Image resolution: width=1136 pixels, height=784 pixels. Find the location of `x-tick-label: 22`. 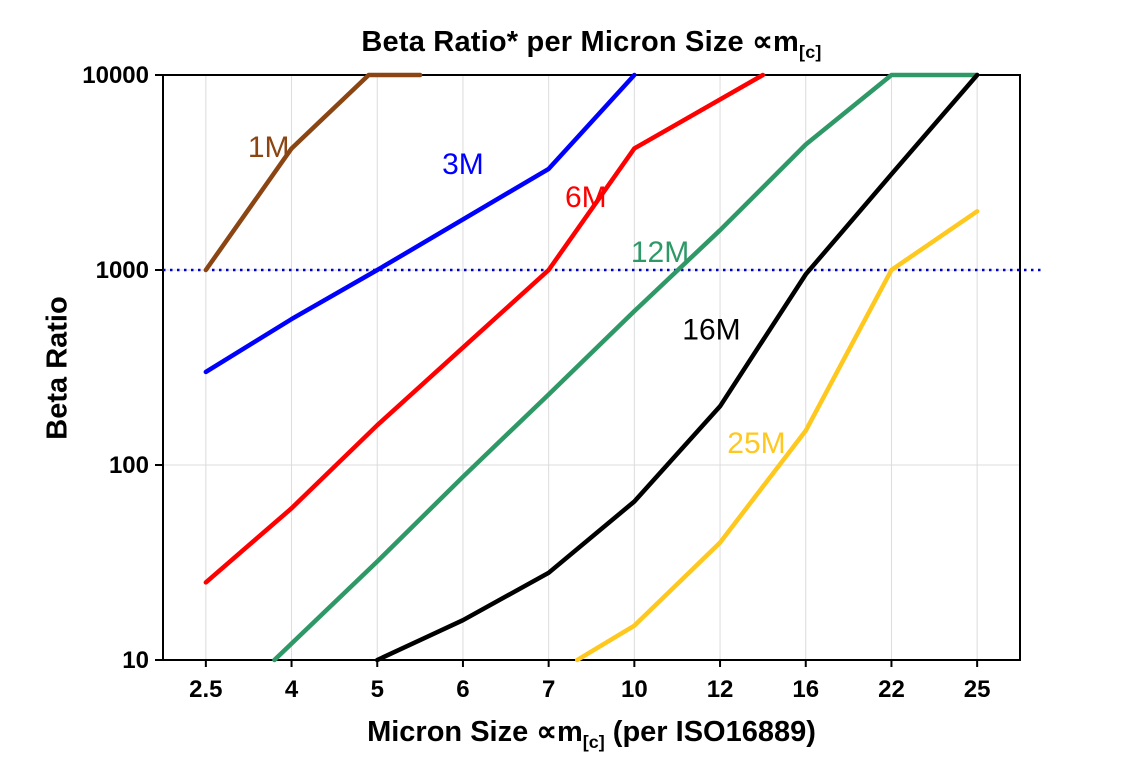

x-tick-label: 22 is located at coordinates (891, 689).